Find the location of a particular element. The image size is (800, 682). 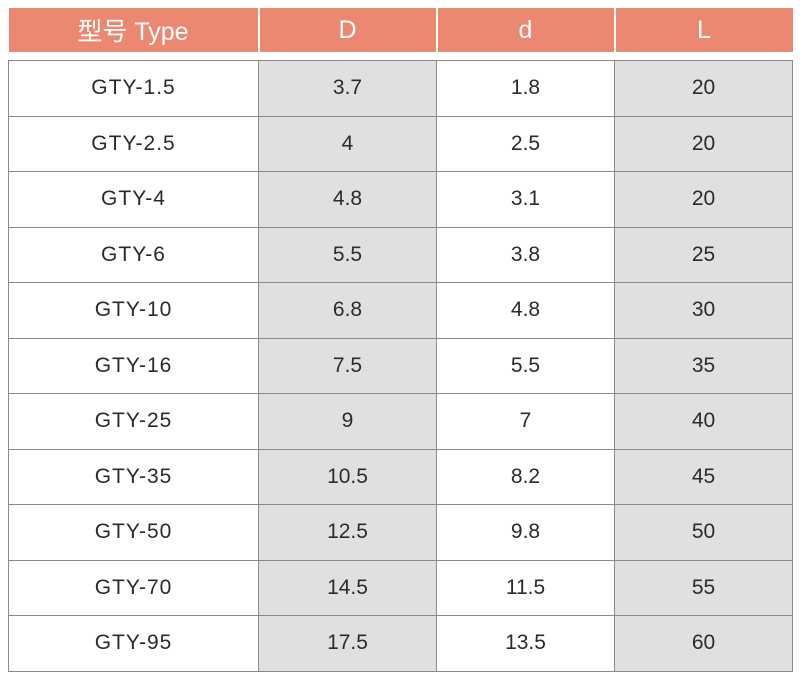

d-cell: 8.2 is located at coordinates (525, 476).